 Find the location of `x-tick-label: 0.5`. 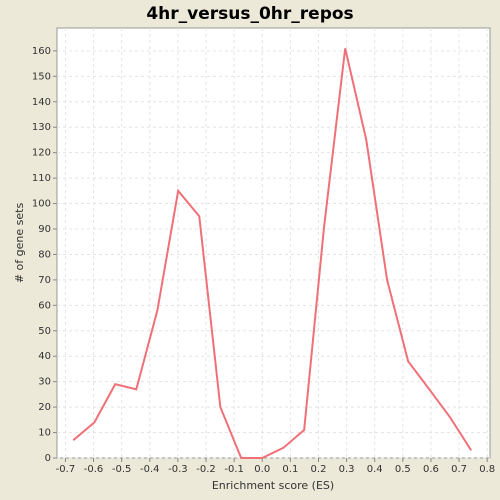

x-tick-label: 0.5 is located at coordinates (403, 469).